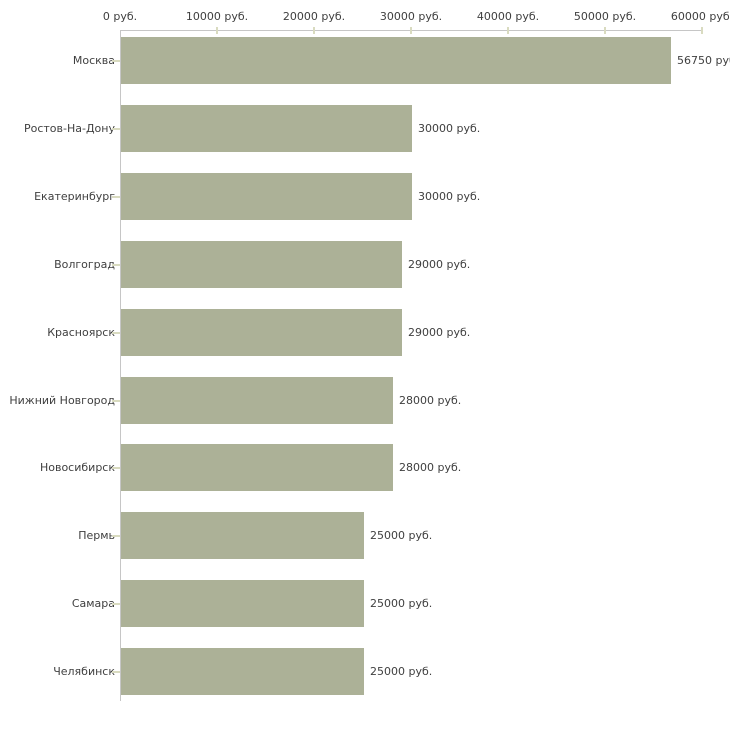 The width and height of the screenshot is (730, 730). Describe the element at coordinates (703, 60) in the screenshot. I see `value-label: 56750 руб.` at that location.